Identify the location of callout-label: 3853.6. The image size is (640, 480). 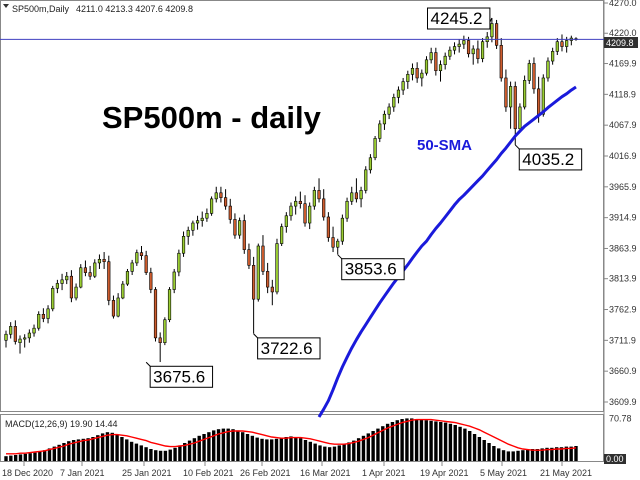
(371, 269).